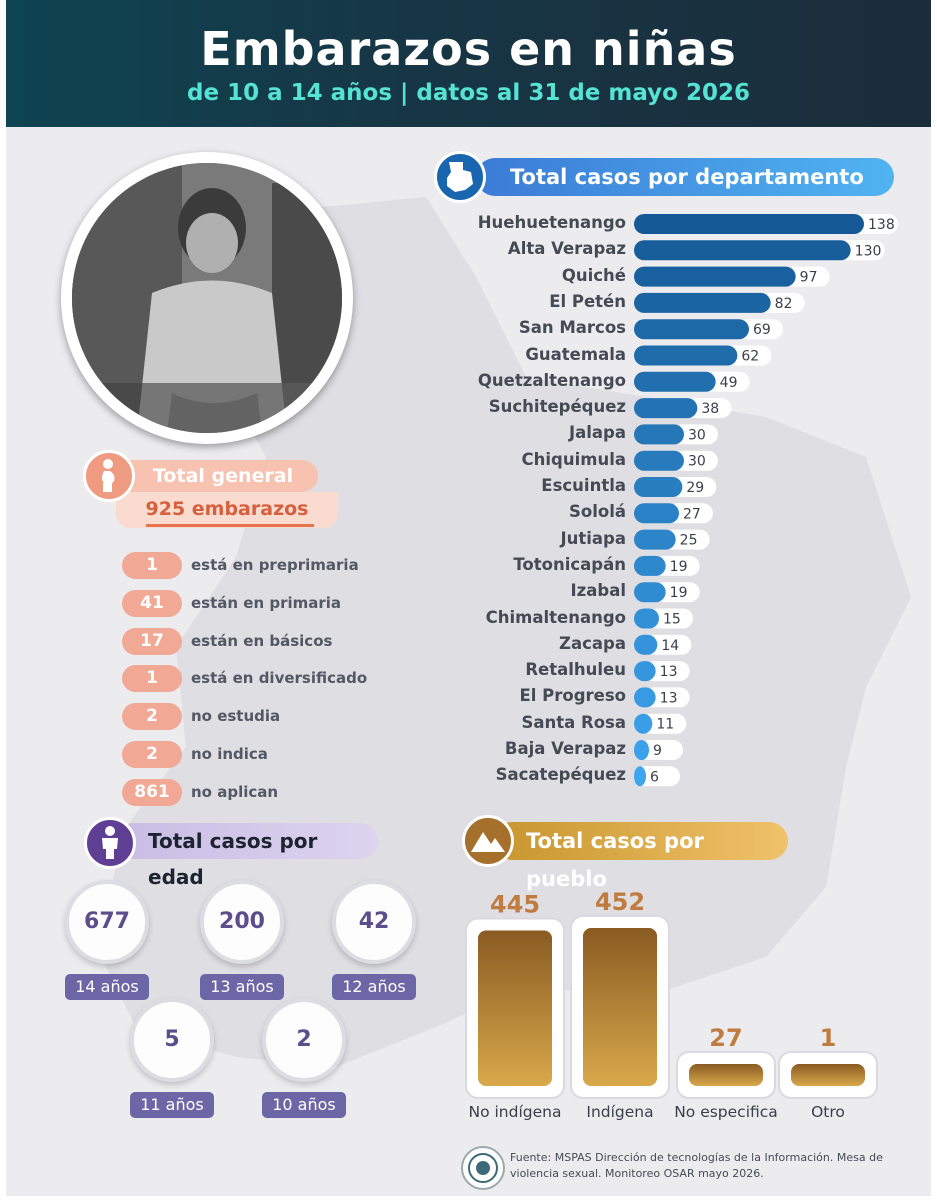 The height and width of the screenshot is (1200, 937). I want to click on dept-name-label: Chiquimula, so click(573, 459).